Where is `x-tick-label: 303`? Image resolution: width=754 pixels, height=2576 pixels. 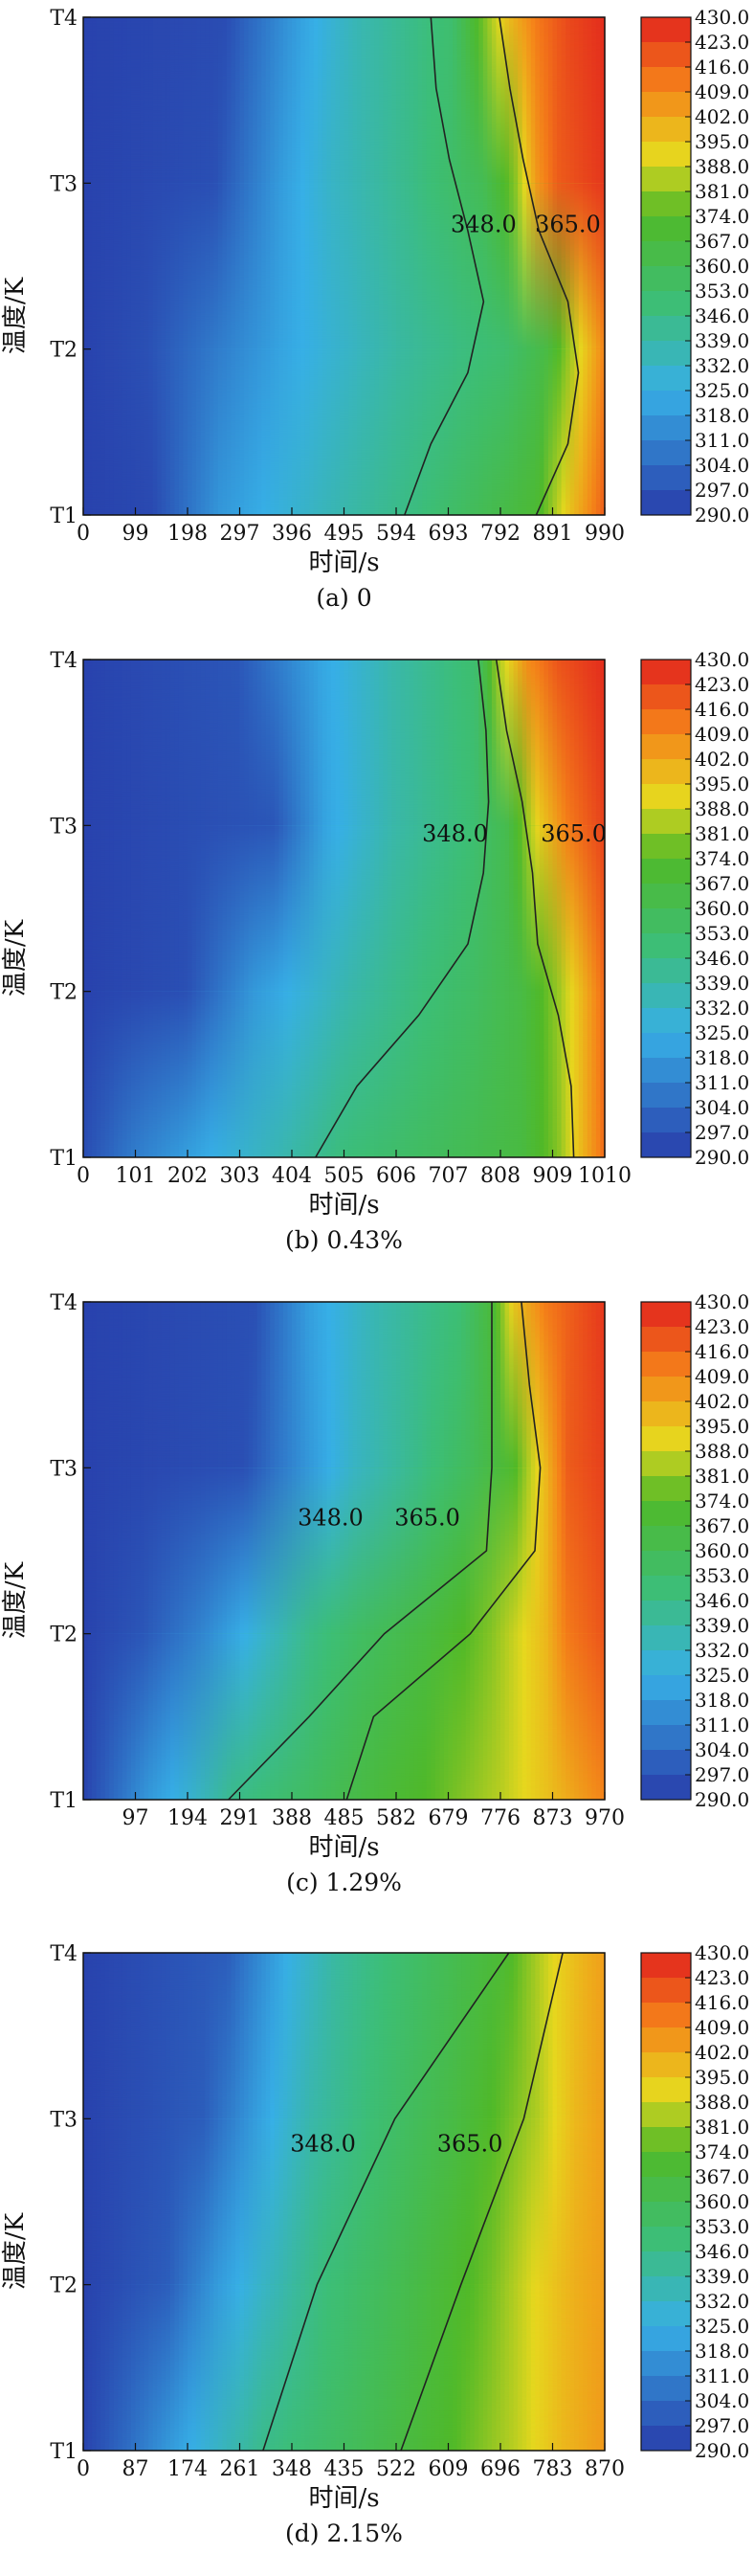 x-tick-label: 303 is located at coordinates (240, 1176).